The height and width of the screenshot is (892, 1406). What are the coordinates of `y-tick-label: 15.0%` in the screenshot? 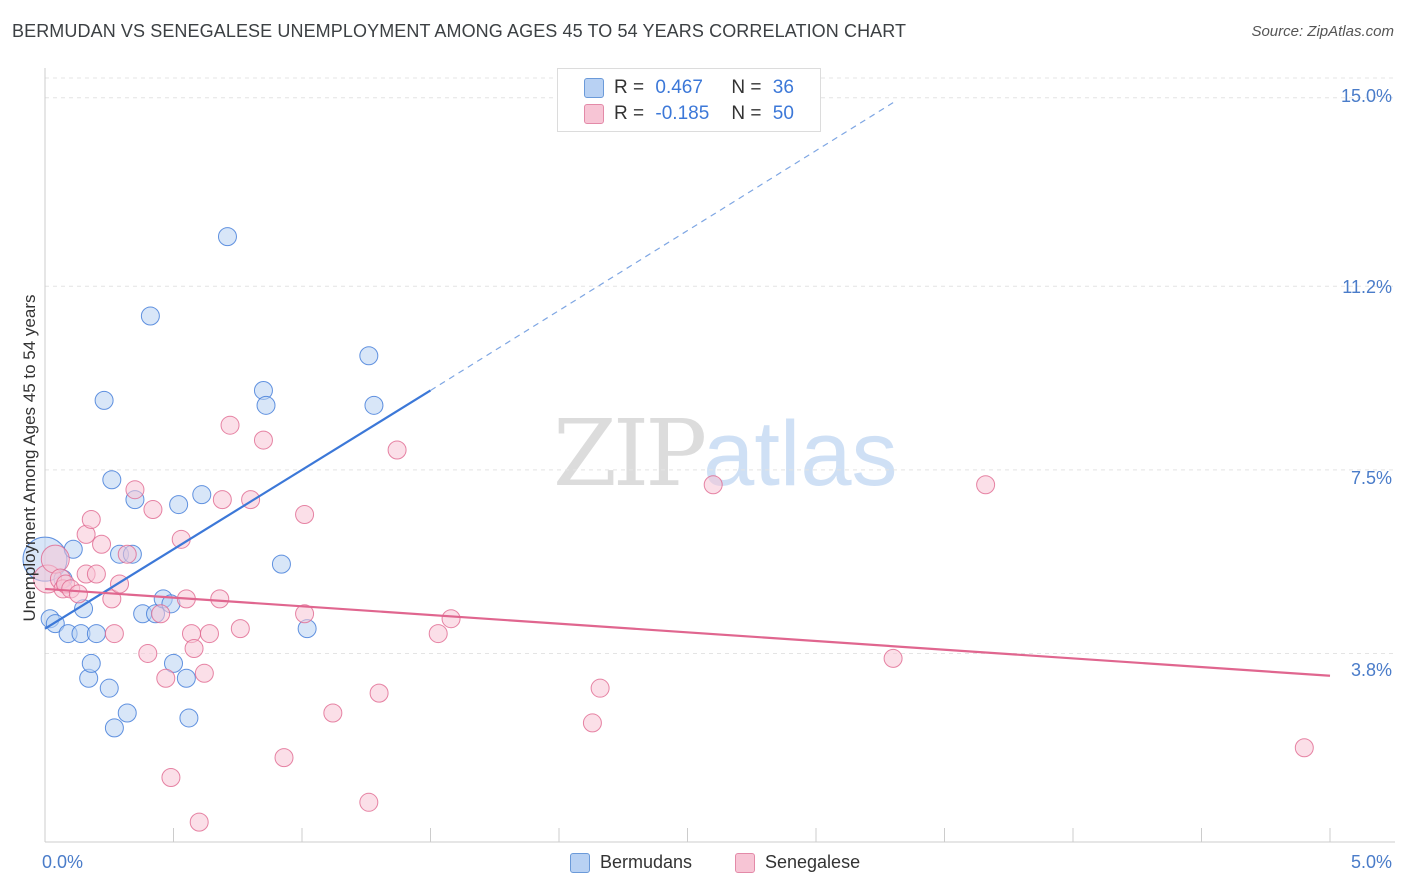 It's located at (1366, 96).